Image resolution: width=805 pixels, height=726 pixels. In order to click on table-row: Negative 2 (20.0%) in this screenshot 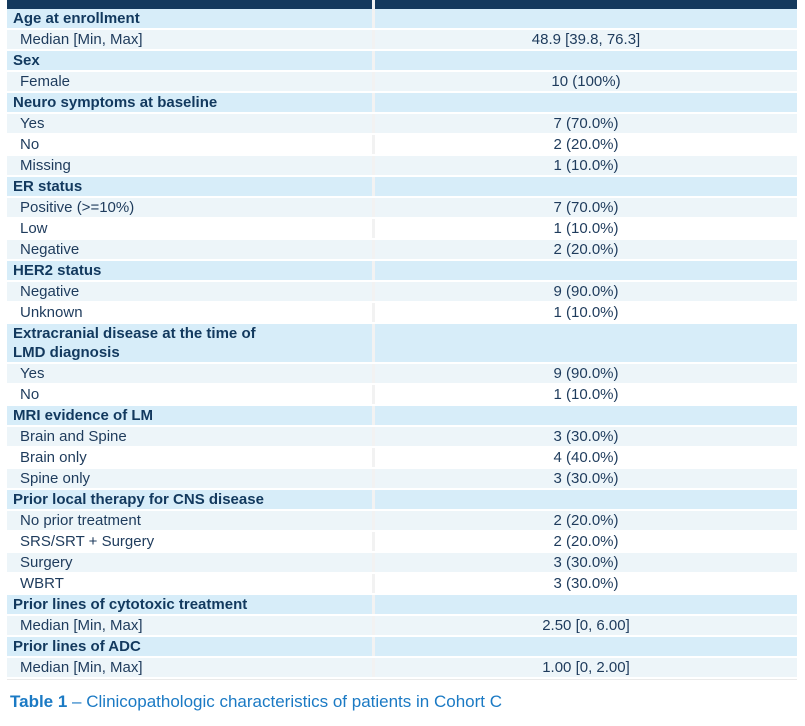, I will do `click(402, 250)`.